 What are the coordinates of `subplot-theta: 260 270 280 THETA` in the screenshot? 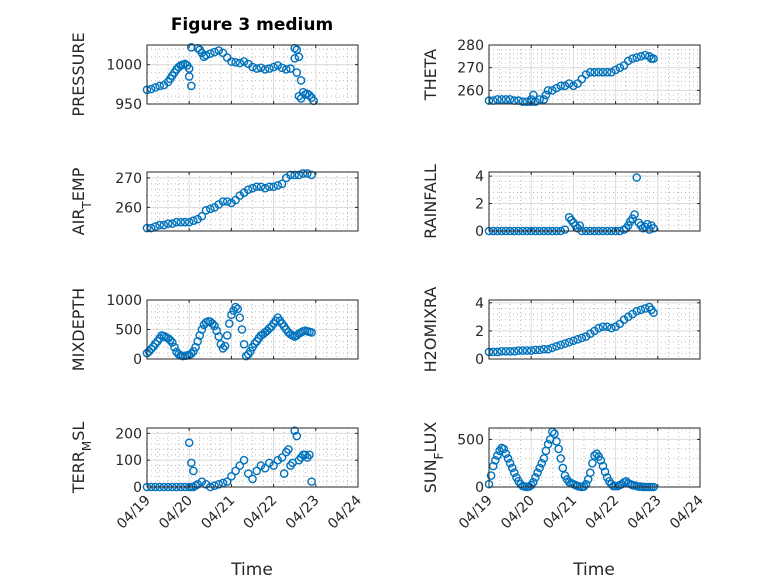 It's located at (561, 72).